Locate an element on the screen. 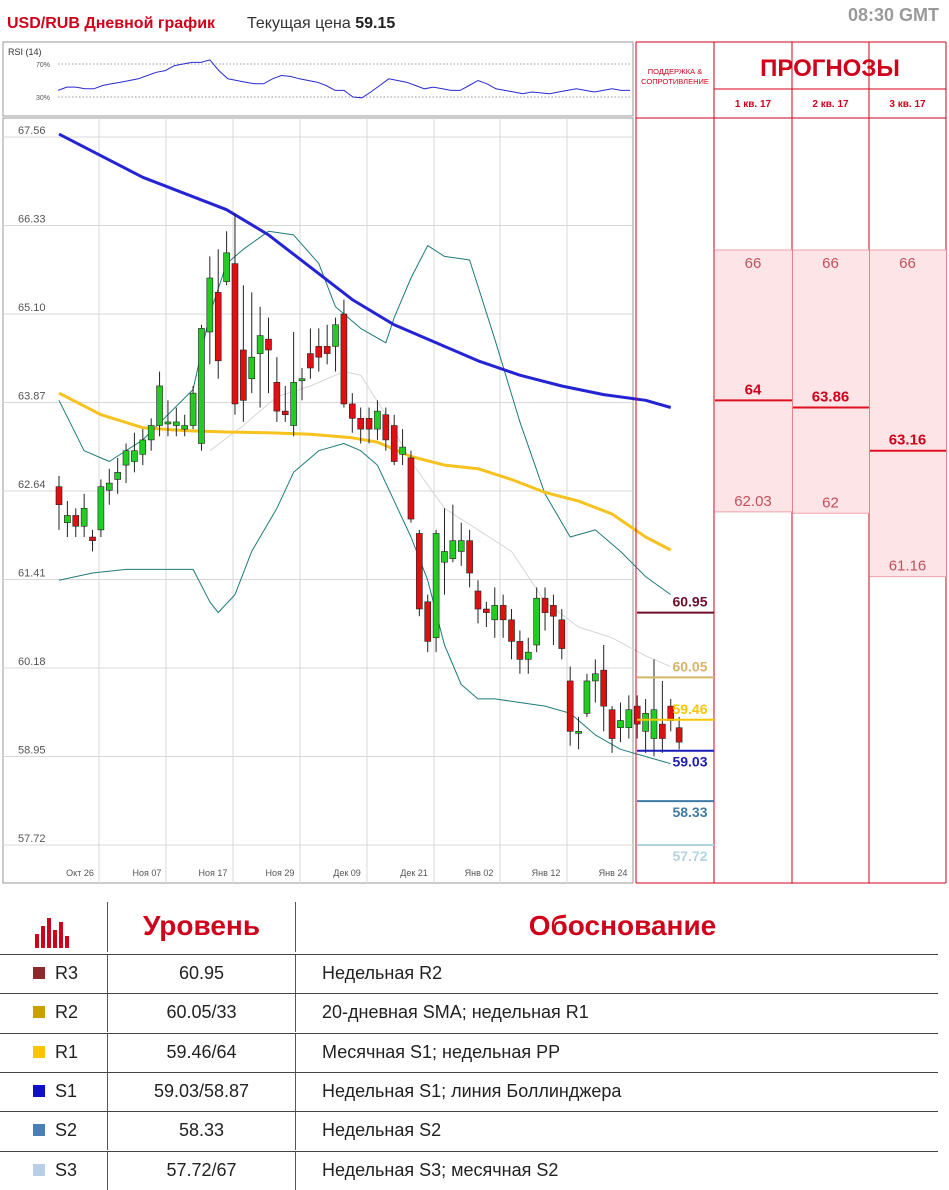  levels-header: ПОДДЕРЖКА & is located at coordinates (675, 71).